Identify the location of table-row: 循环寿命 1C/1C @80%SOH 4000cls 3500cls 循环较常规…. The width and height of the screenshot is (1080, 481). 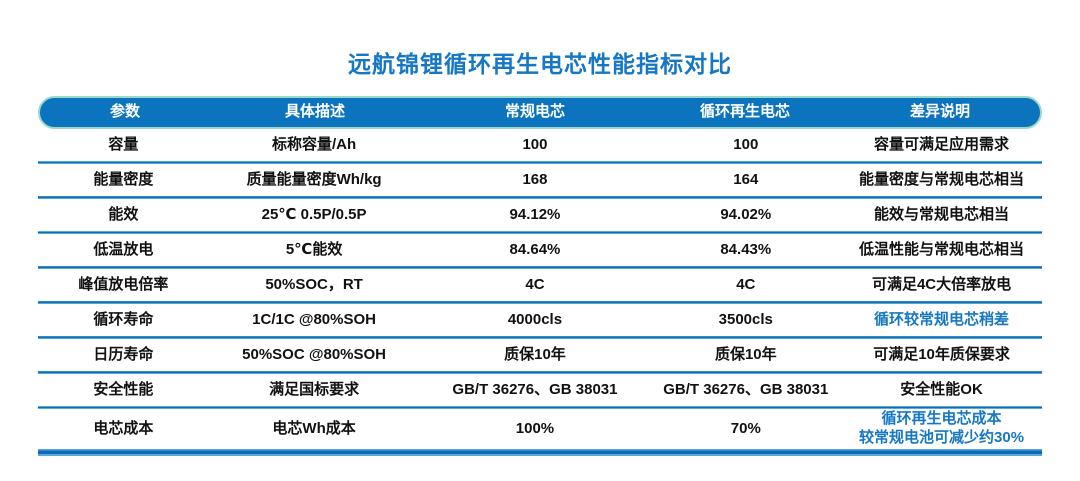
(540, 320).